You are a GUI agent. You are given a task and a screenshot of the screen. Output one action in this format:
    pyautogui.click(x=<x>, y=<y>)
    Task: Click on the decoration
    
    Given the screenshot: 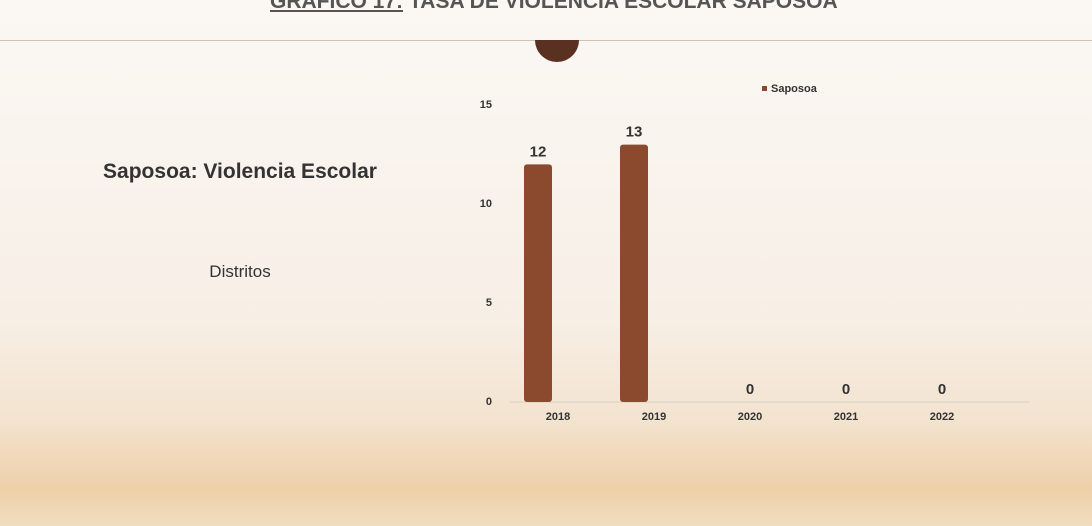 What is the action you would take?
    pyautogui.click(x=557, y=51)
    